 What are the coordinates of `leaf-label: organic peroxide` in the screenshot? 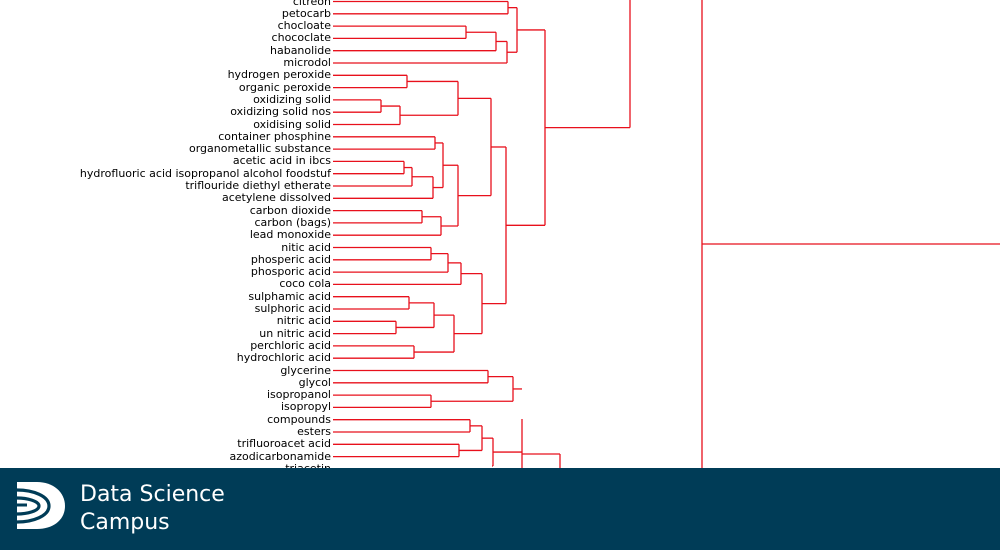 It's located at (284, 87).